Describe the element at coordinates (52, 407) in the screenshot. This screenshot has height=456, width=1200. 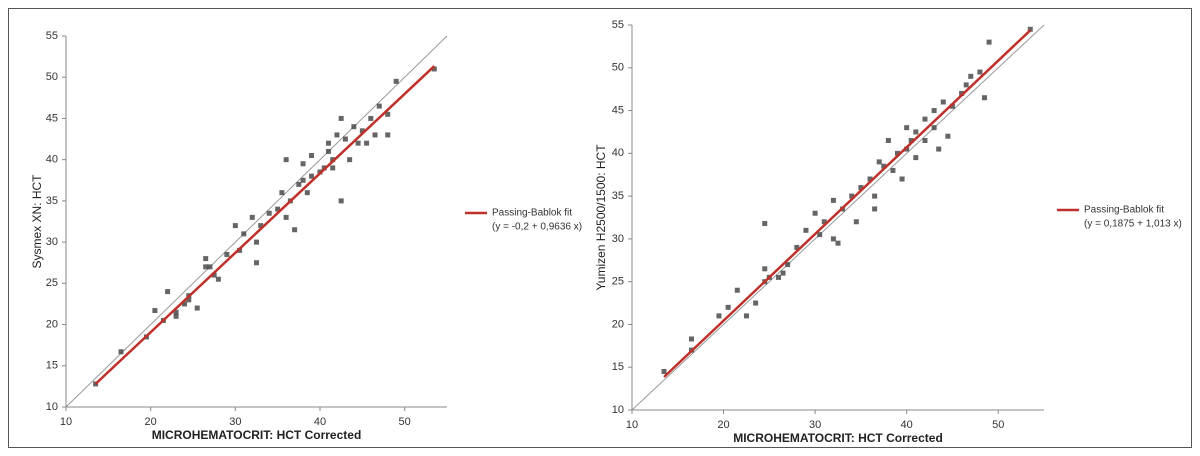
I see `y-tick-label: 10` at that location.